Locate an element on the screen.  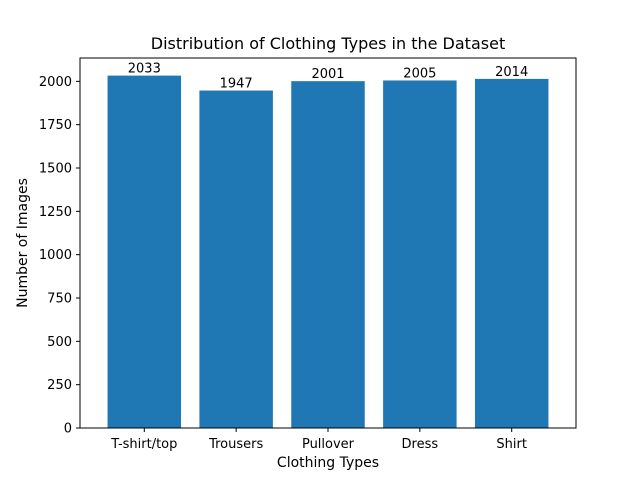
x-tick-label: Dress is located at coordinates (420, 444).